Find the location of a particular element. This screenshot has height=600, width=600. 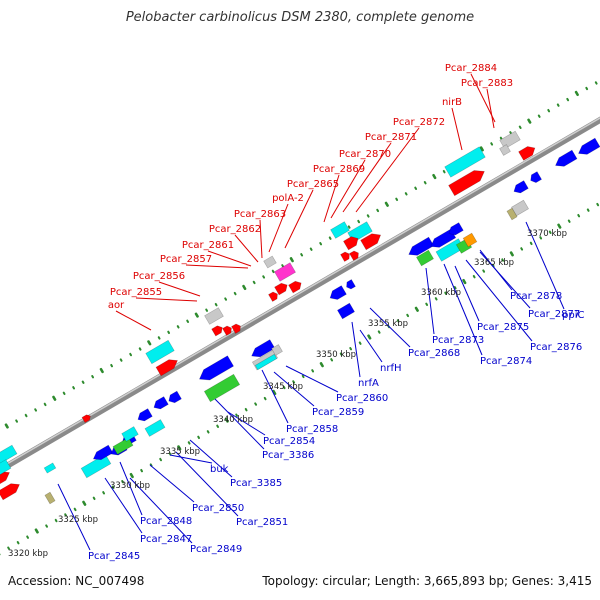

upper-gene-label: Pcar_2883 is located at coordinates (487, 83).